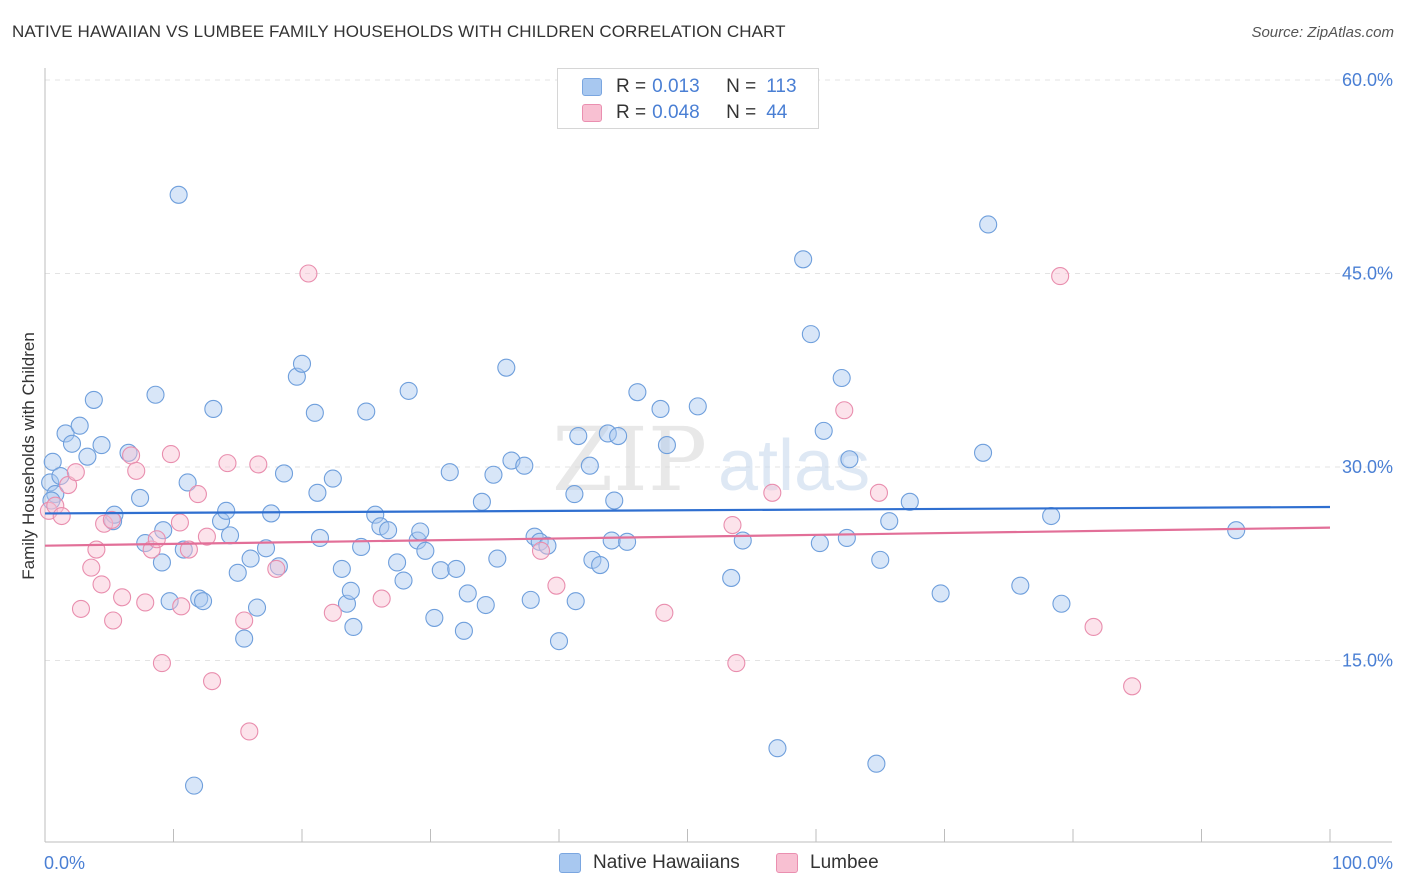  I want to click on r-value: 0.013, so click(676, 86).